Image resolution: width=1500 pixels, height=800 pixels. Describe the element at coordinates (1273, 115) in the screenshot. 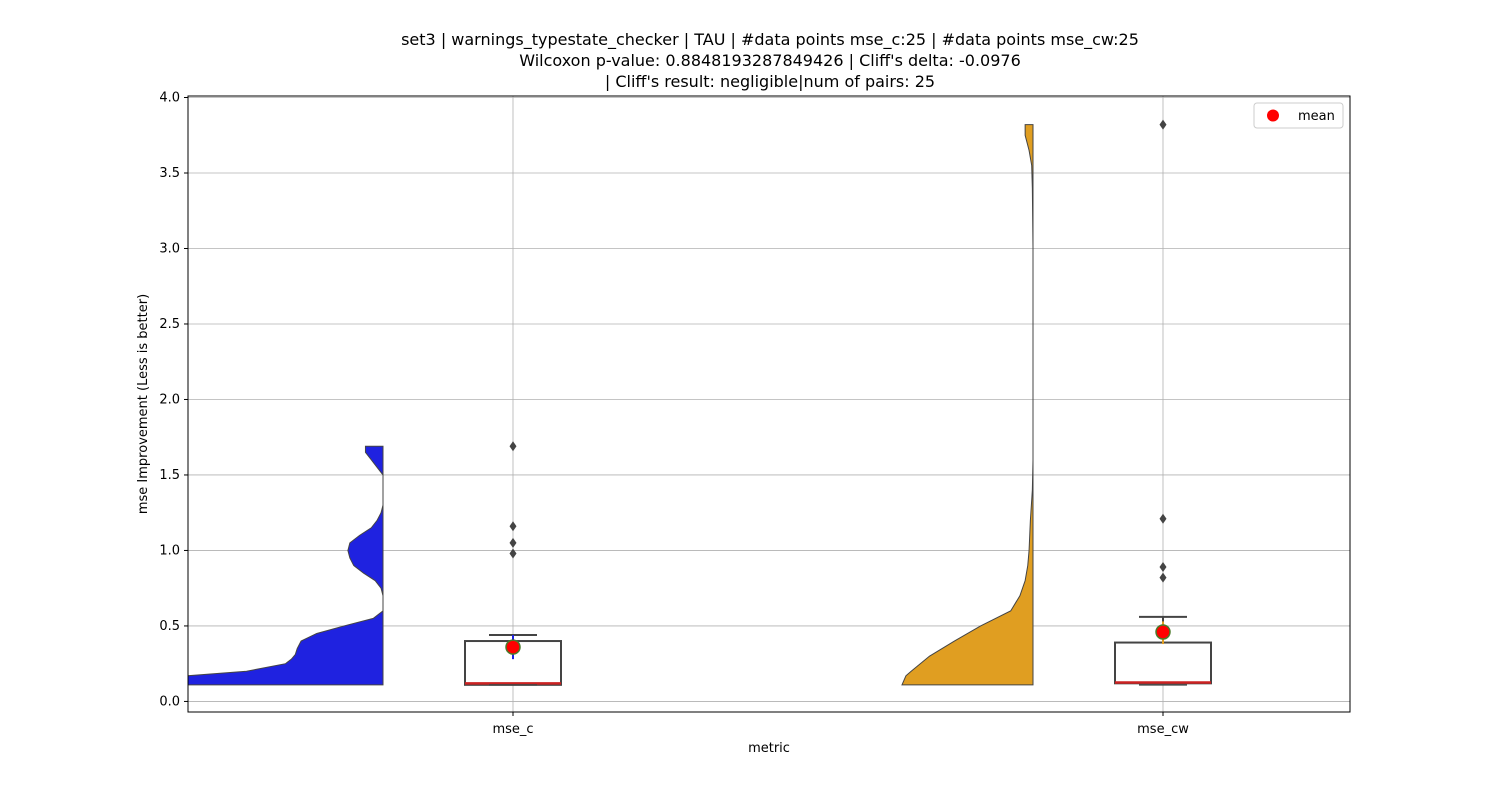

I see `legend-mean-marker` at that location.